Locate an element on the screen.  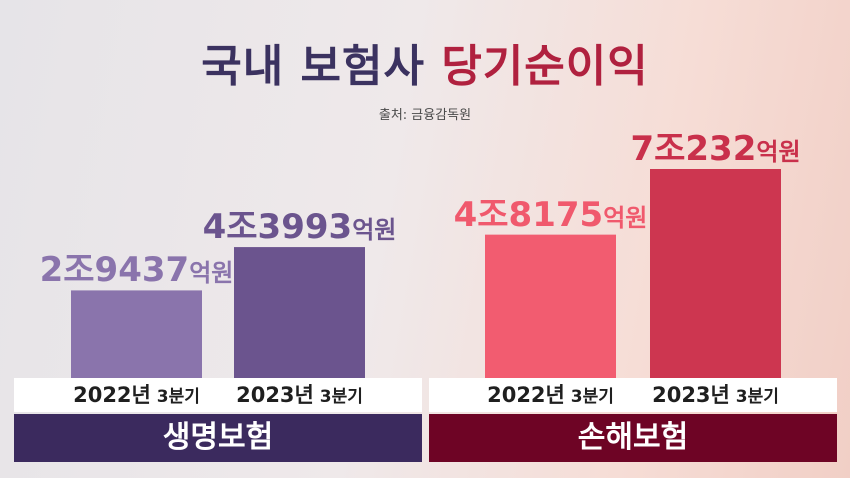
source-note: 출처: 금융감독원 is located at coordinates (425, 115).